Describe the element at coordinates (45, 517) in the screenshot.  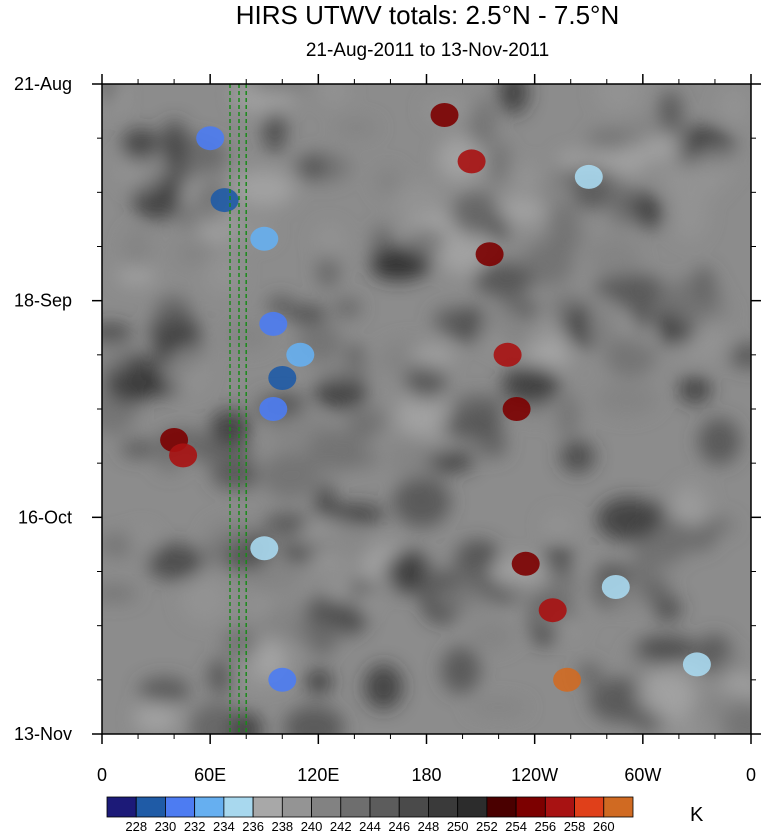
I see `y-tick-label-2: 16-Oct` at that location.